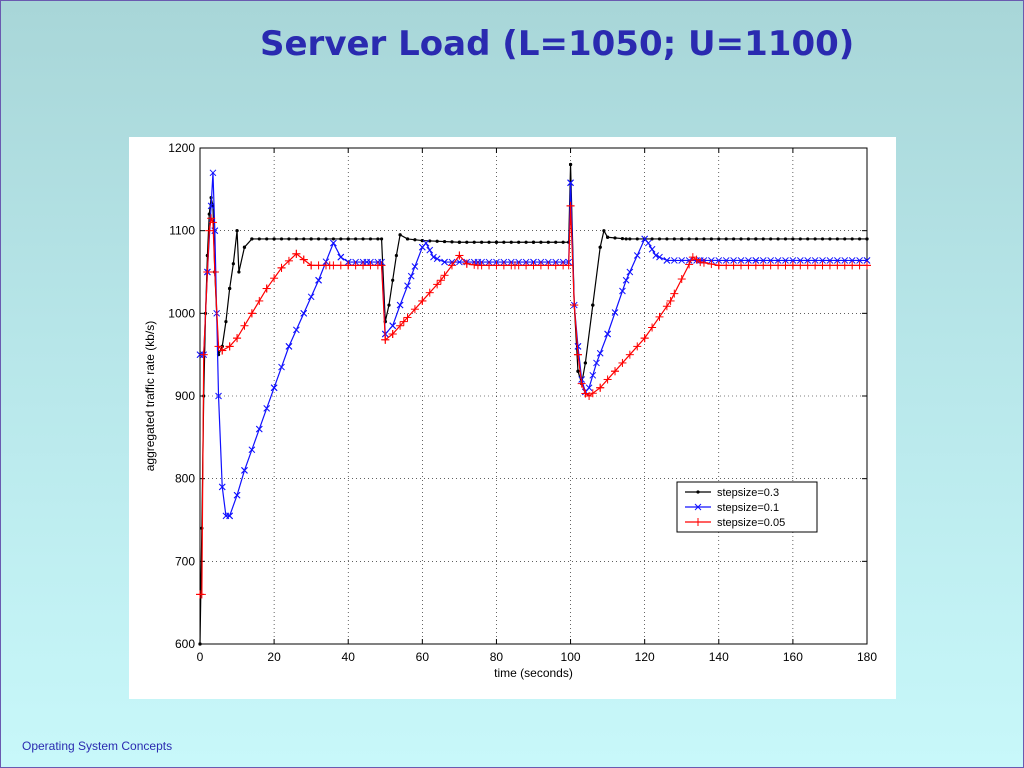  Describe the element at coordinates (274, 657) in the screenshot. I see `x-tick-label: 20` at that location.